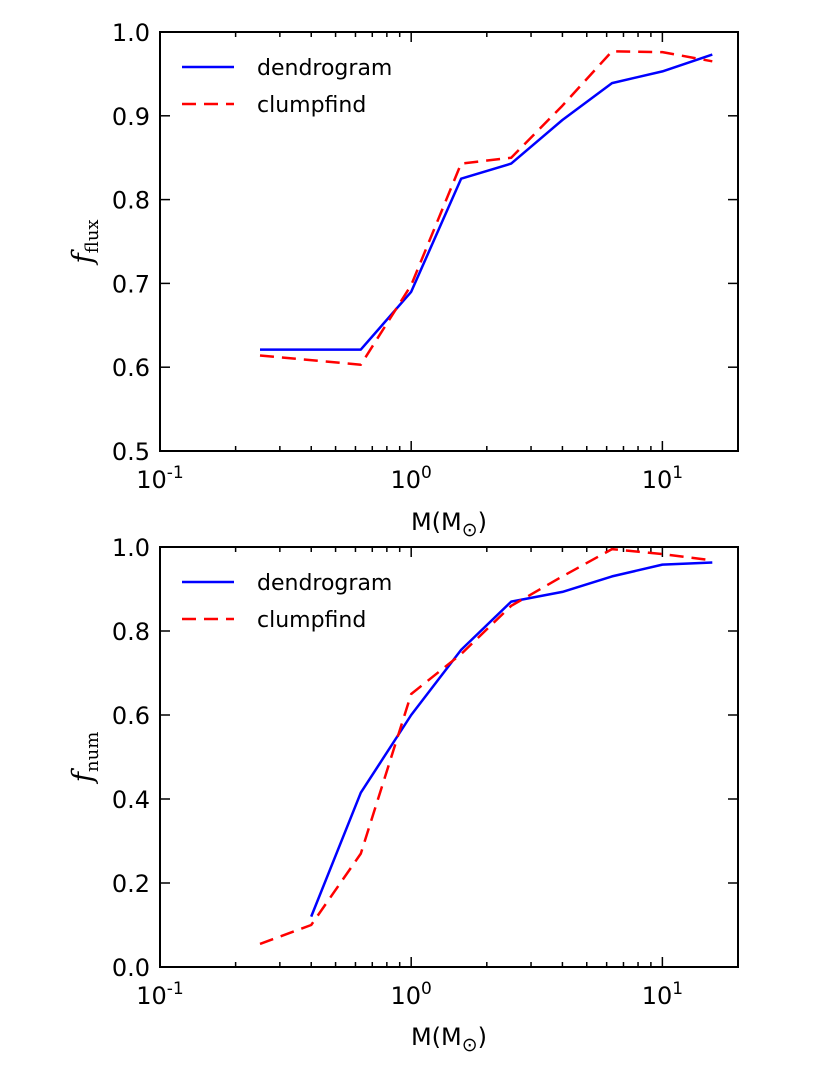  I want to click on y-tick-label: 0.7, so click(131, 284).